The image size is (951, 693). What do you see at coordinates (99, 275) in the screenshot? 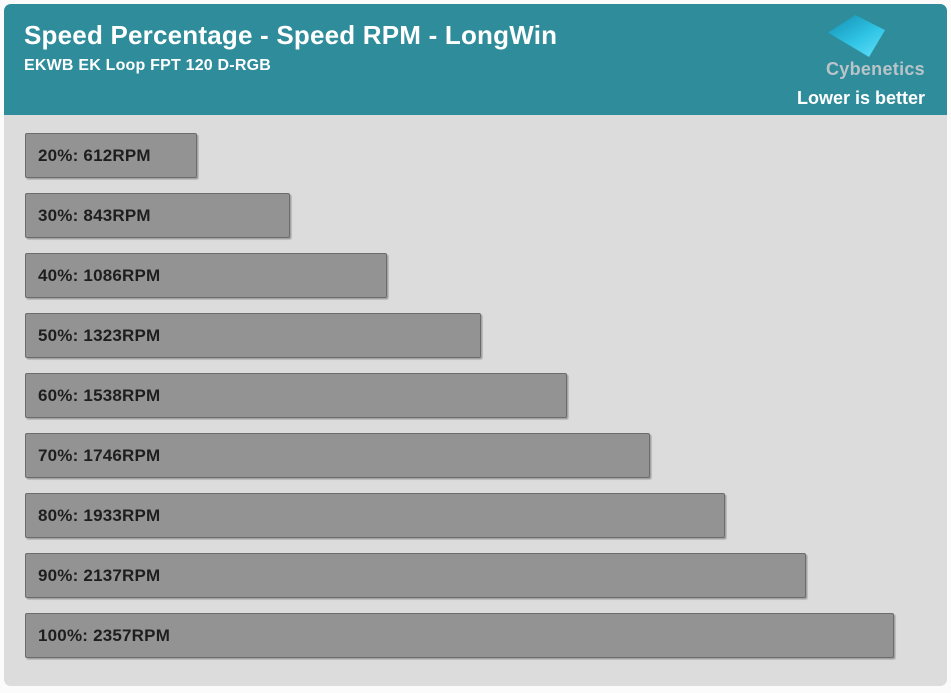
I see `bar-label: 40%: 1086RPM` at bounding box center [99, 275].